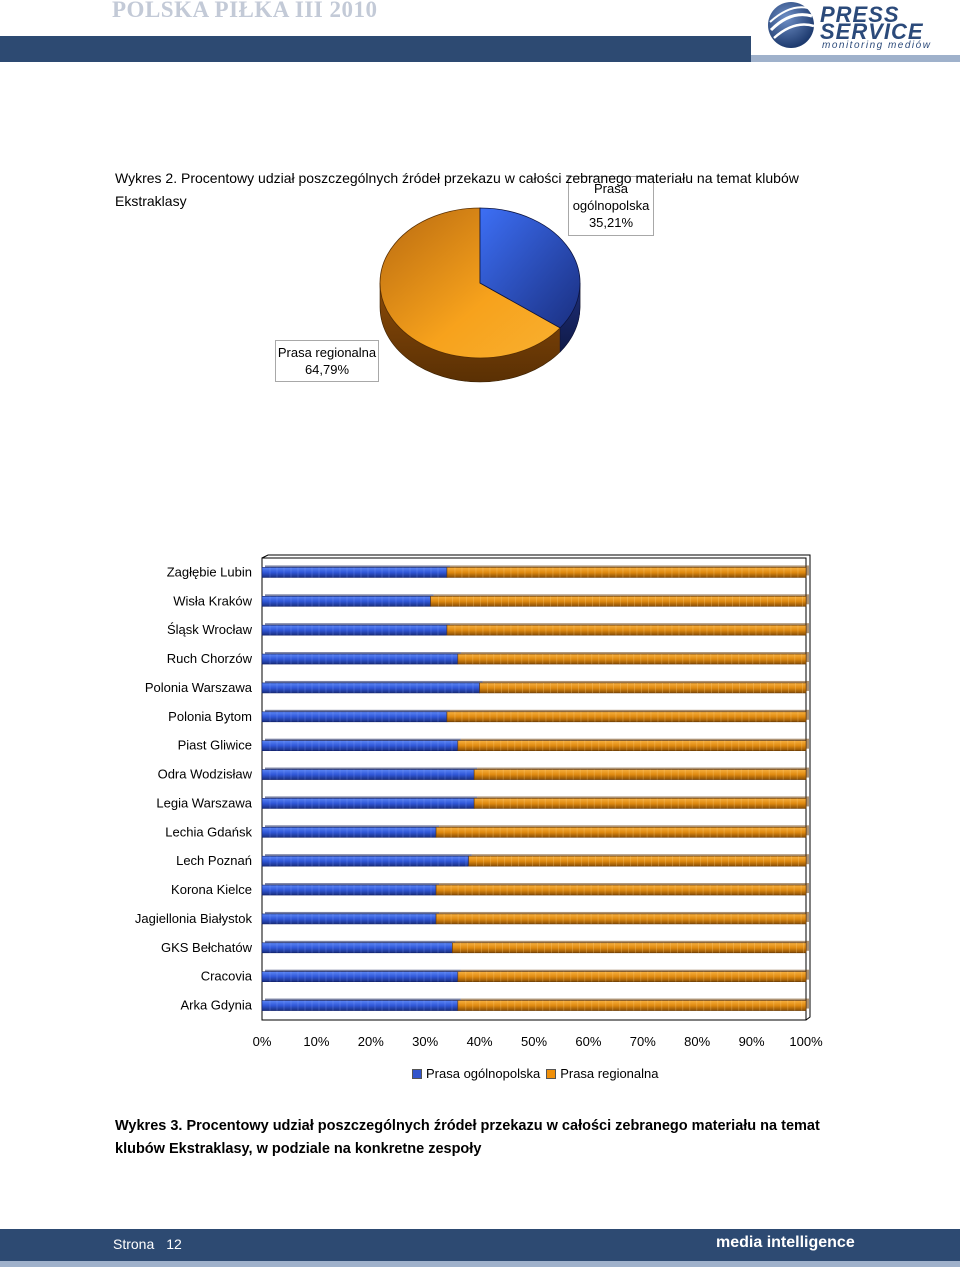 The image size is (960, 1277). I want to click on pie-label-line: Prasa regionalna, so click(327, 352).